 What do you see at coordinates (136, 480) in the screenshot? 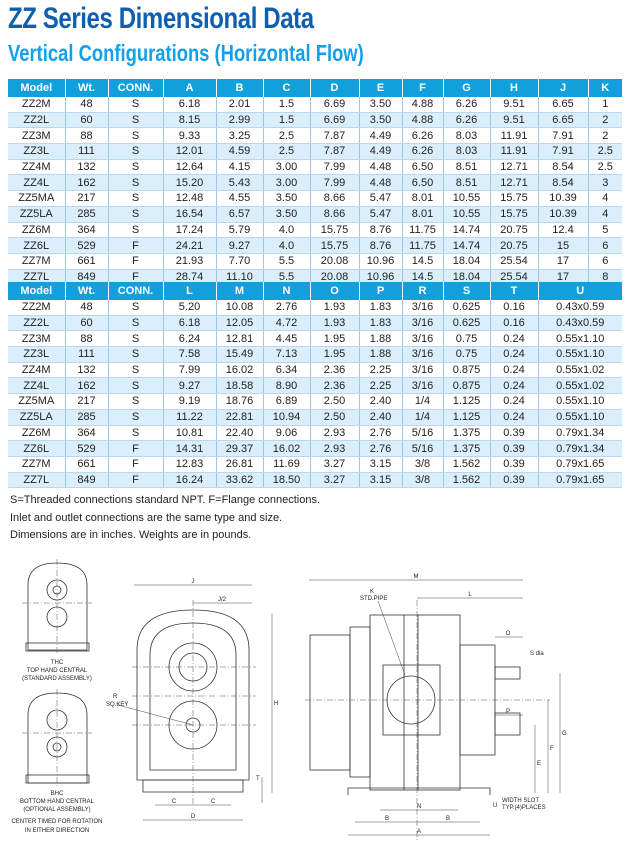
I see `table-cell: F` at bounding box center [136, 480].